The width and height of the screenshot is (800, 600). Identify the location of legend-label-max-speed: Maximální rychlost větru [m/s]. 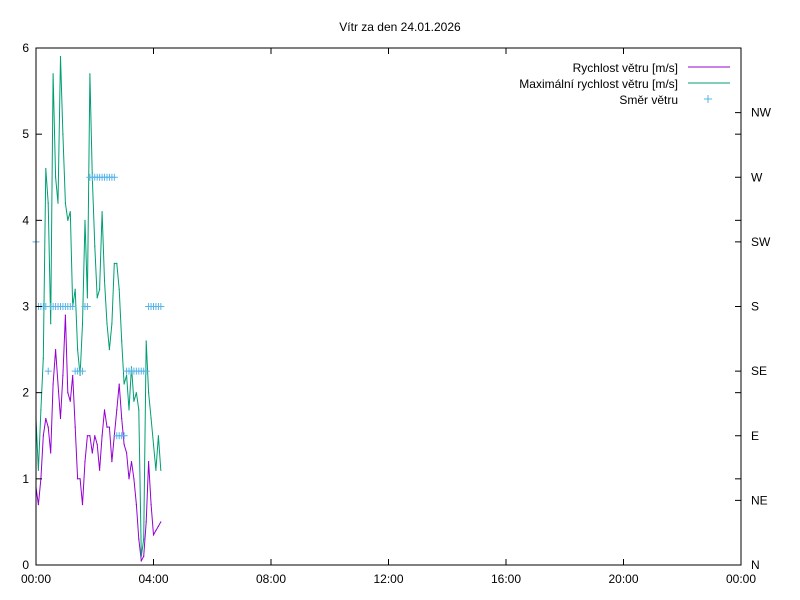
(598, 84).